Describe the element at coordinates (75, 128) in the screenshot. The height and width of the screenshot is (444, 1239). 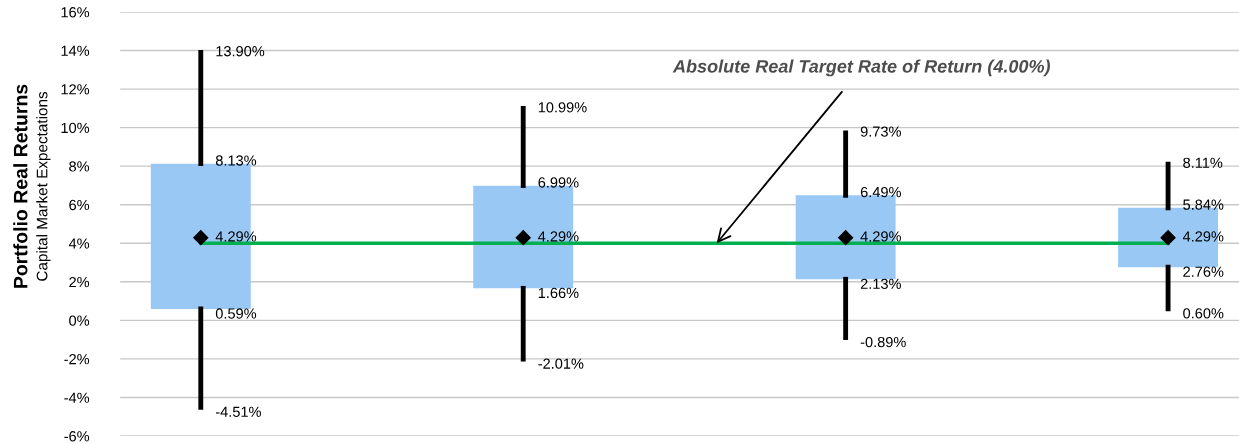
I see `y-tick-label: 10%` at that location.